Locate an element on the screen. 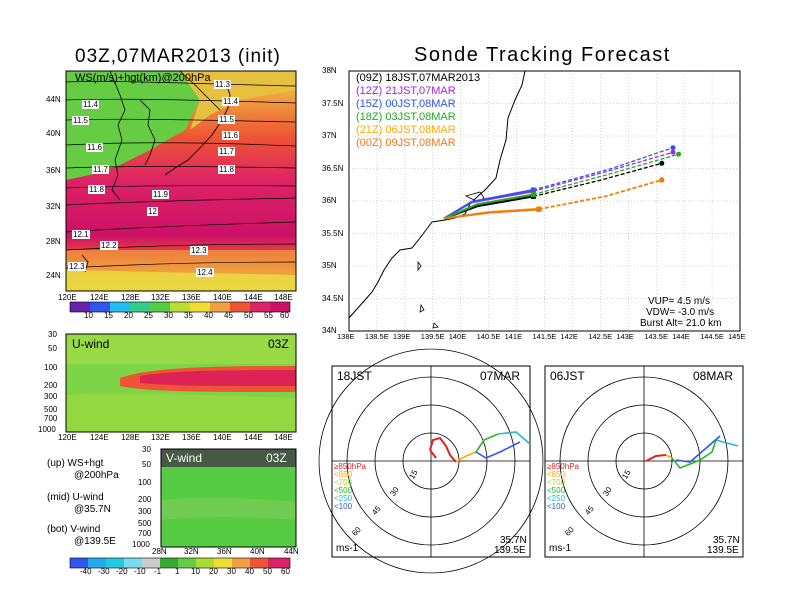 Image resolution: width=792 pixels, height=612 pixels. param-vup: VUP= 4.5 m/s is located at coordinates (679, 301).